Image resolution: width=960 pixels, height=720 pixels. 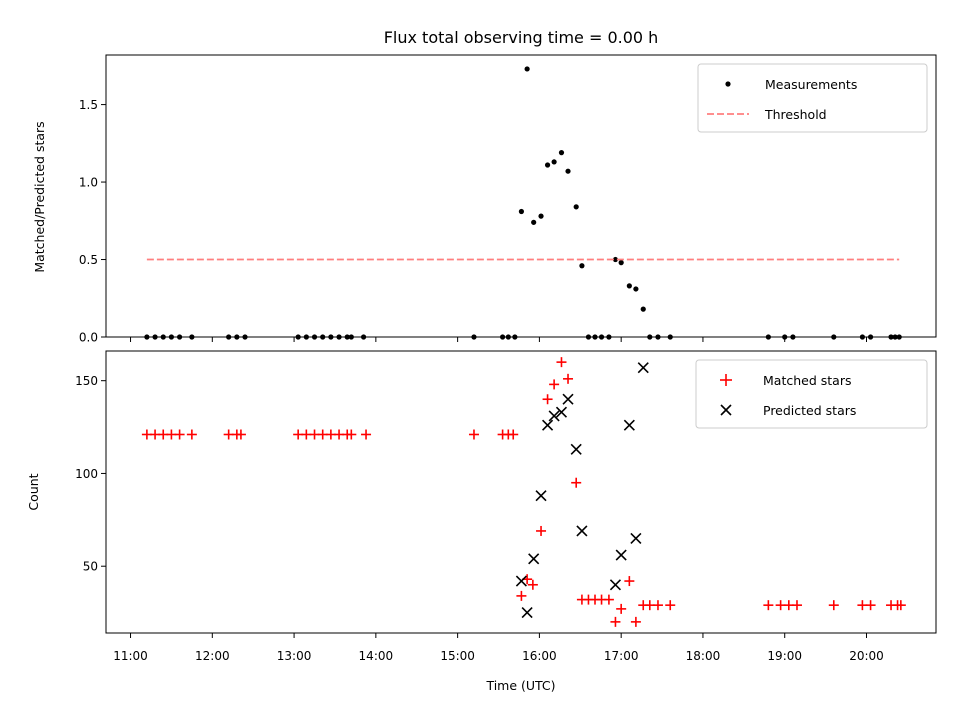 I want to click on xtick-label: 19:00, so click(x=784, y=656).